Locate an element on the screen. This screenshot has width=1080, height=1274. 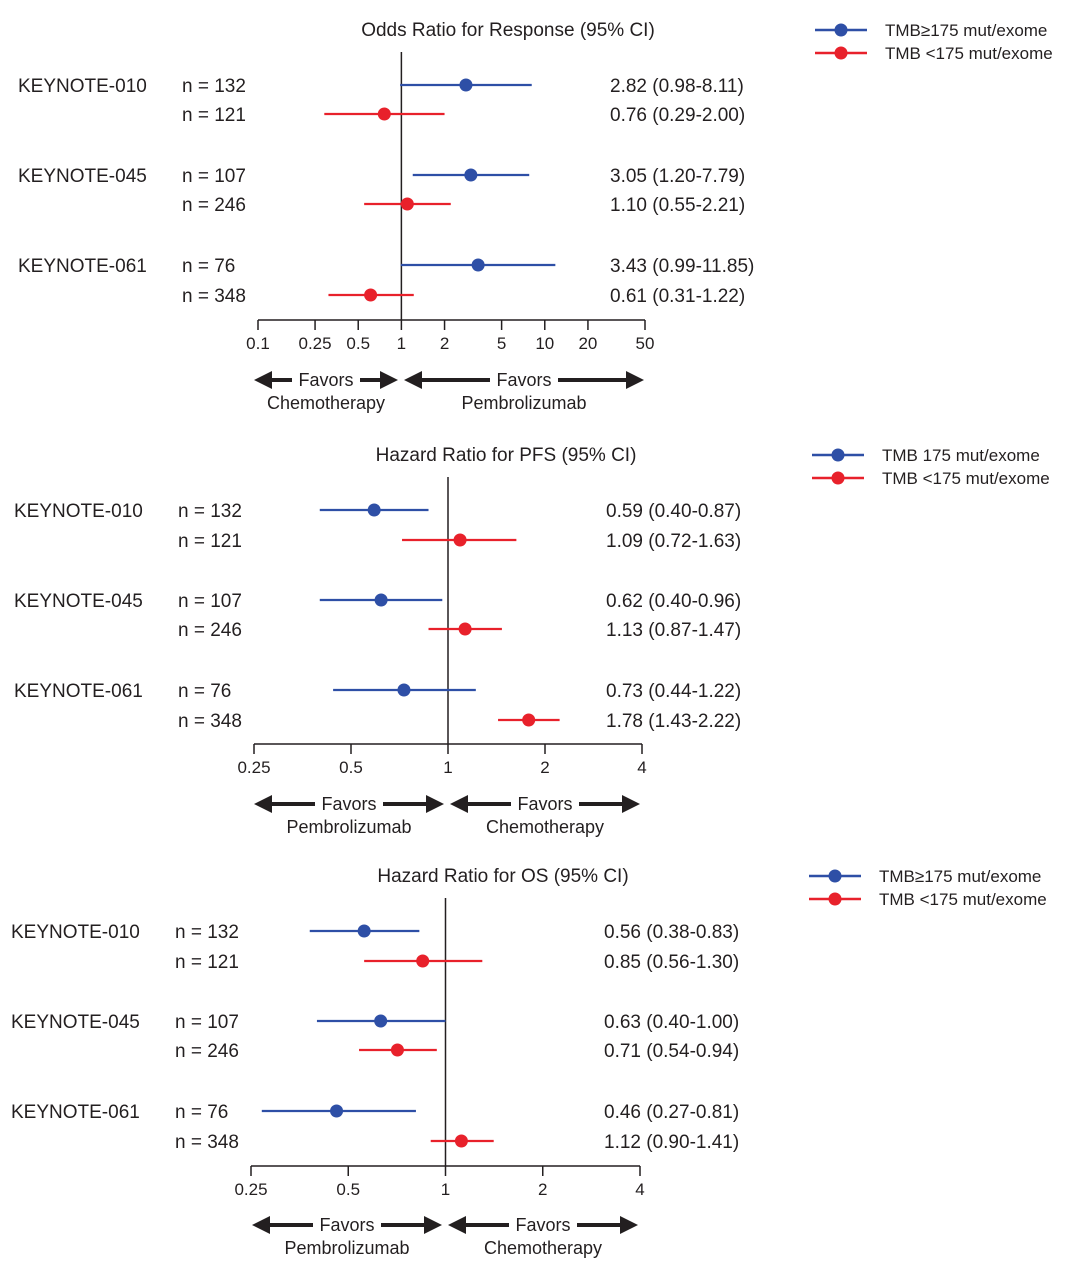
favors-right-arrow-right-head is located at coordinates (631, 804).